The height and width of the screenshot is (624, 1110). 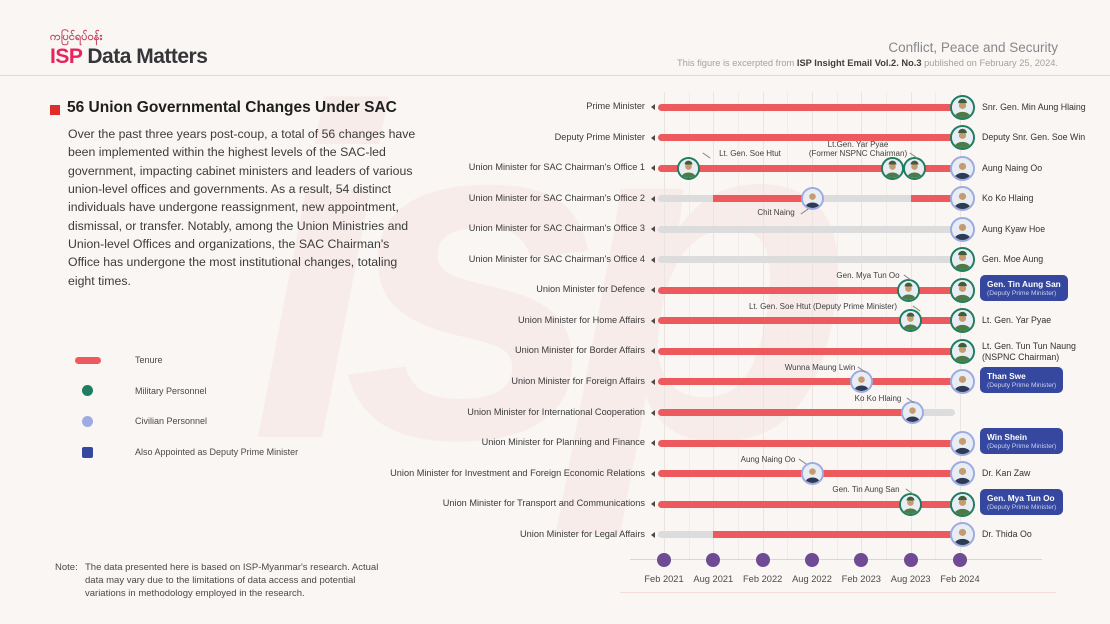 I want to click on person-name: Snr. Gen. Min Aung Hlaing, so click(x=1034, y=106).